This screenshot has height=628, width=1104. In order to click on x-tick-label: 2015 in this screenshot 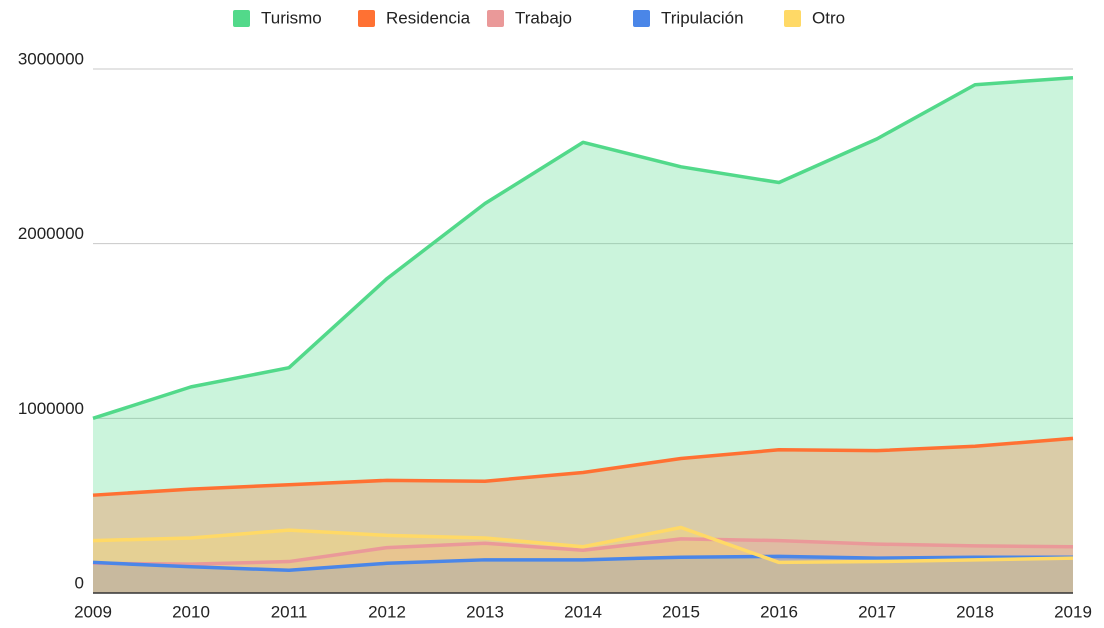, I will do `click(681, 611)`.